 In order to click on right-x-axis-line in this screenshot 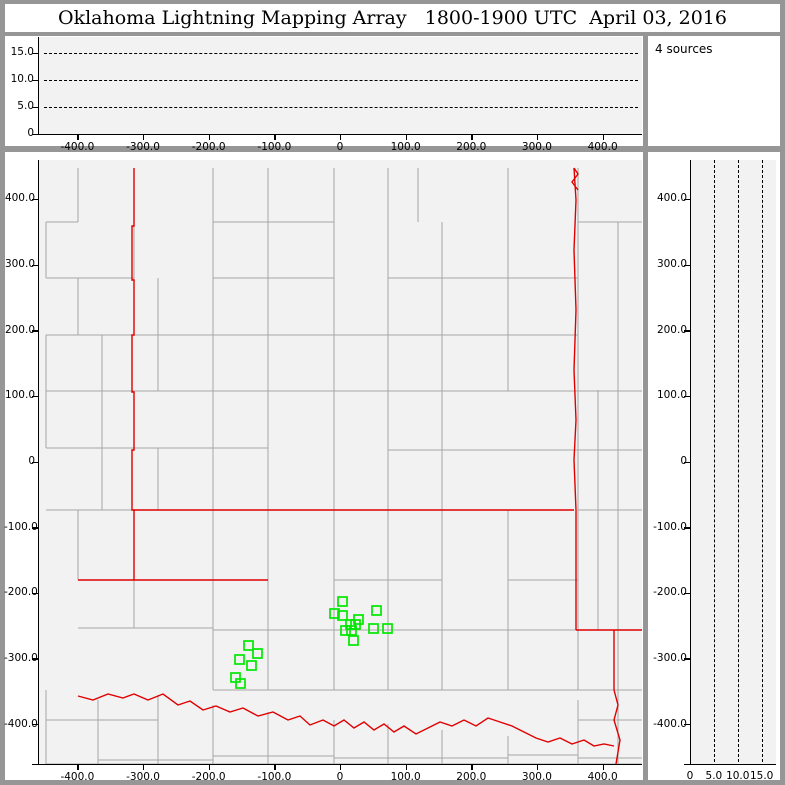, I will do `click(730, 765)`.